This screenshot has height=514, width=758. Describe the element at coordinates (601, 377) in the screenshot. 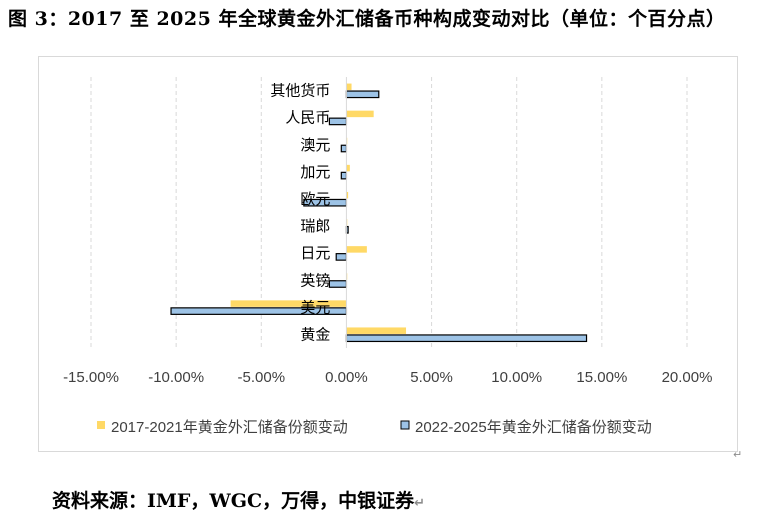

I see `x-tick-label: 15.00%` at that location.